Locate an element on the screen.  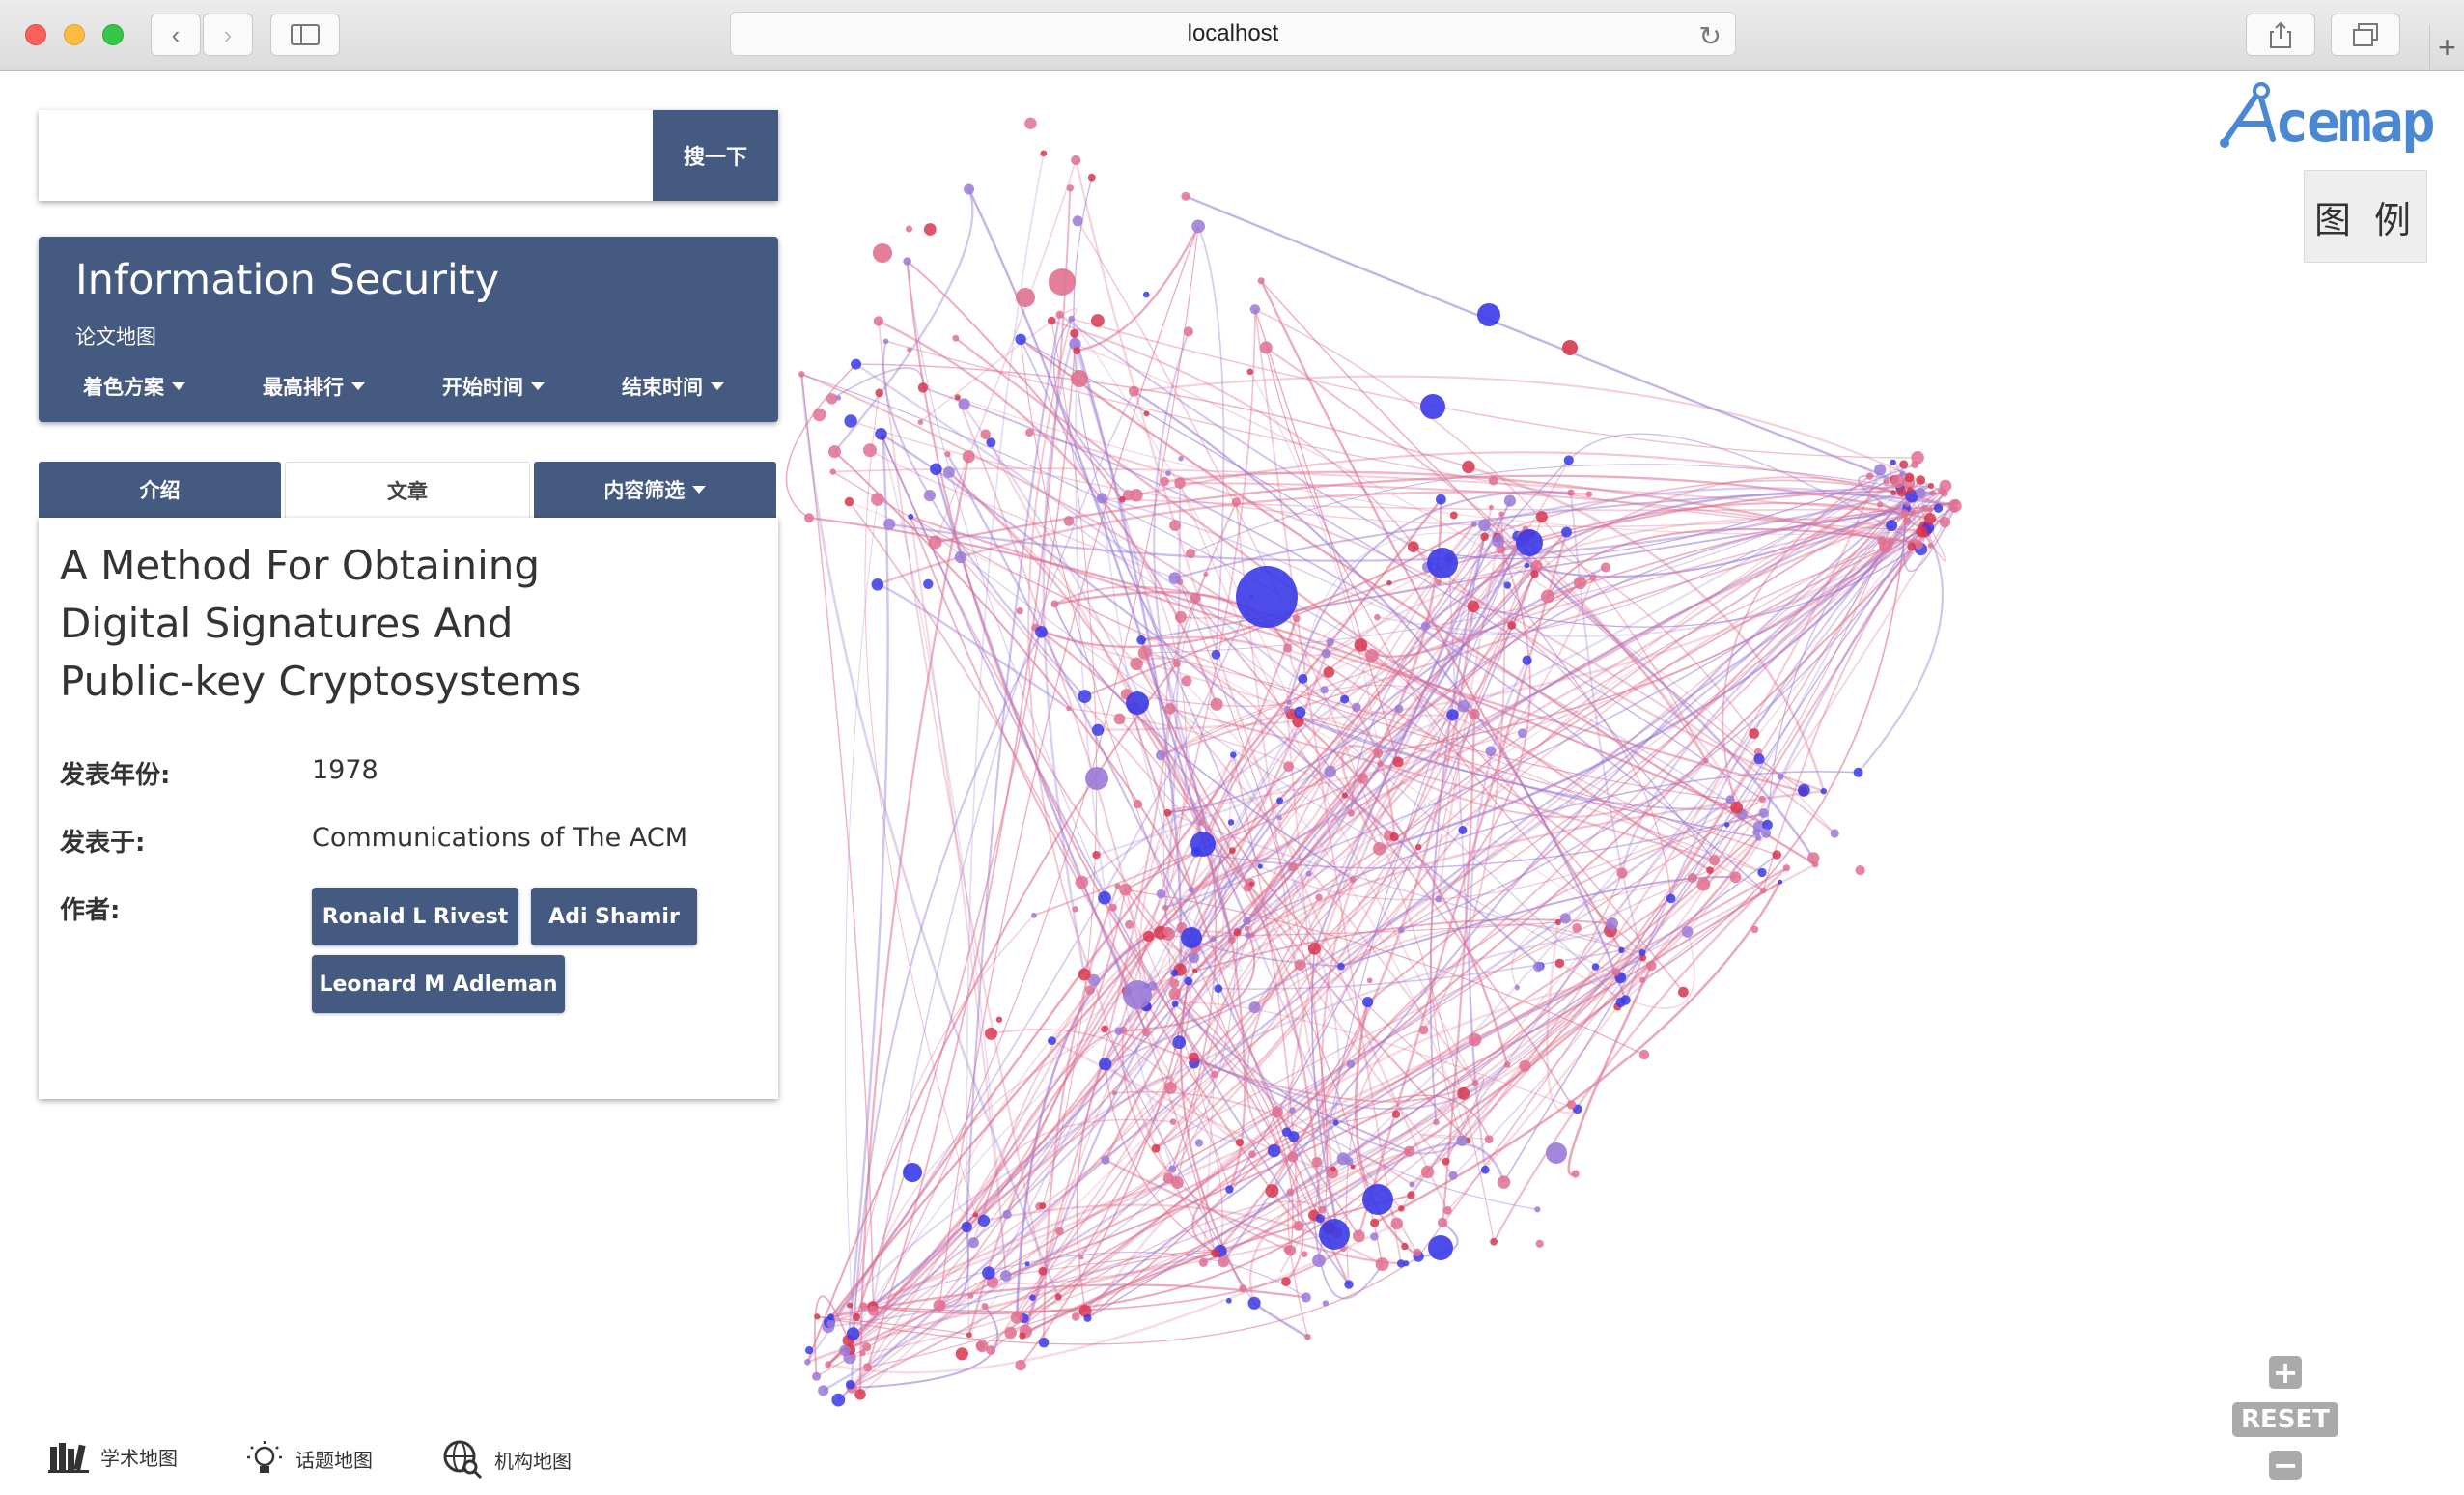
nav-topic-map: 话题地图 is located at coordinates (309, 1458).